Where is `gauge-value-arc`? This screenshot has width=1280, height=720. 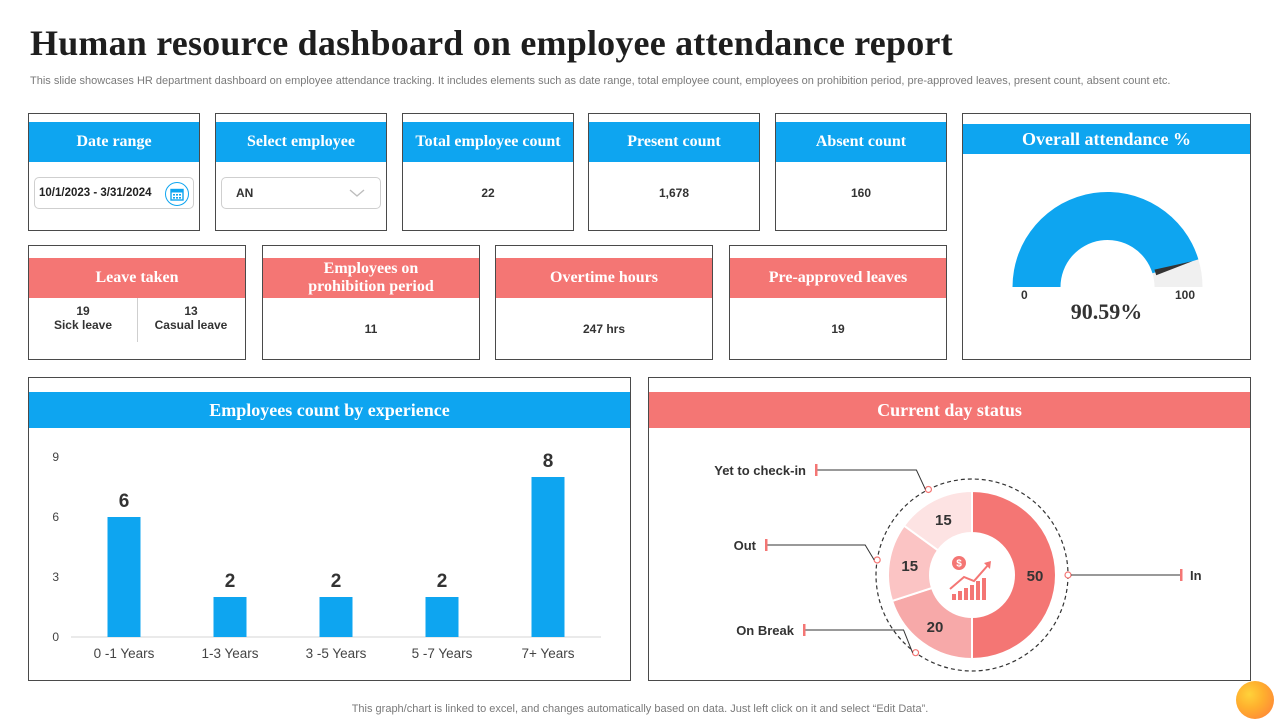 gauge-value-arc is located at coordinates (1105, 239).